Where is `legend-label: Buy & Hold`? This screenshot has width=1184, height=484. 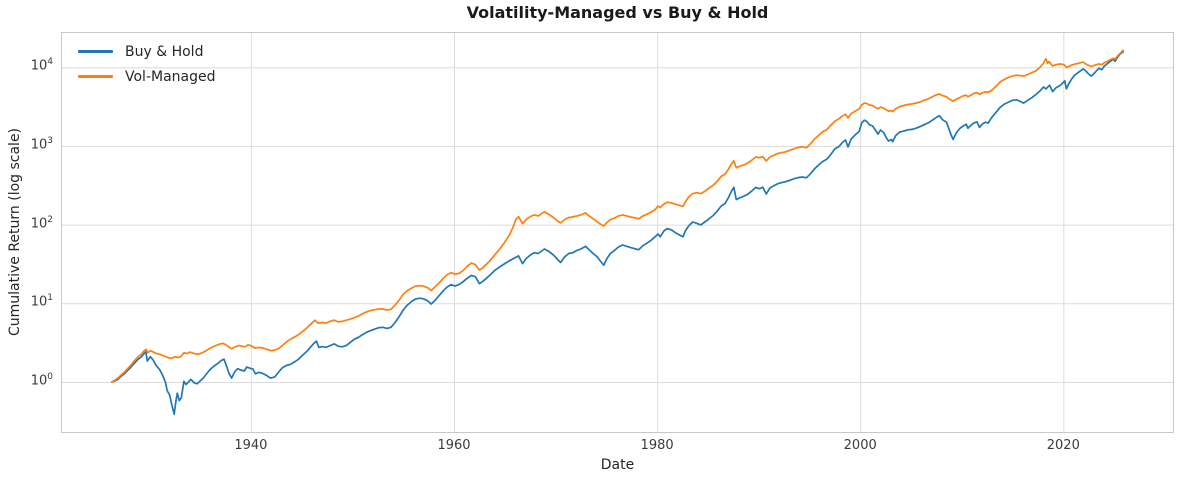 legend-label: Buy & Hold is located at coordinates (164, 51).